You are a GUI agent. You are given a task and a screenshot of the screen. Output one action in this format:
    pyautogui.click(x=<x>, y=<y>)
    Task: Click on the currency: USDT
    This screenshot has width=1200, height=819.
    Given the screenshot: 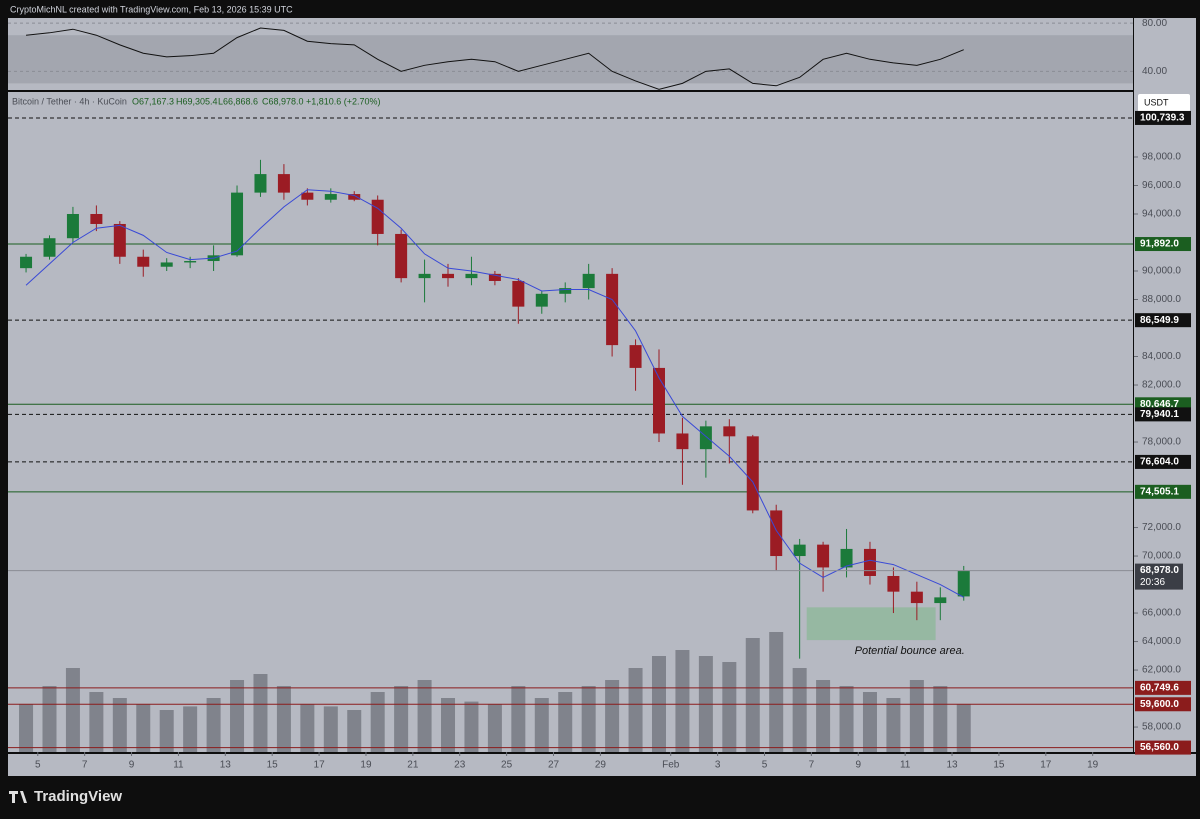 What is the action you would take?
    pyautogui.click(x=1156, y=102)
    